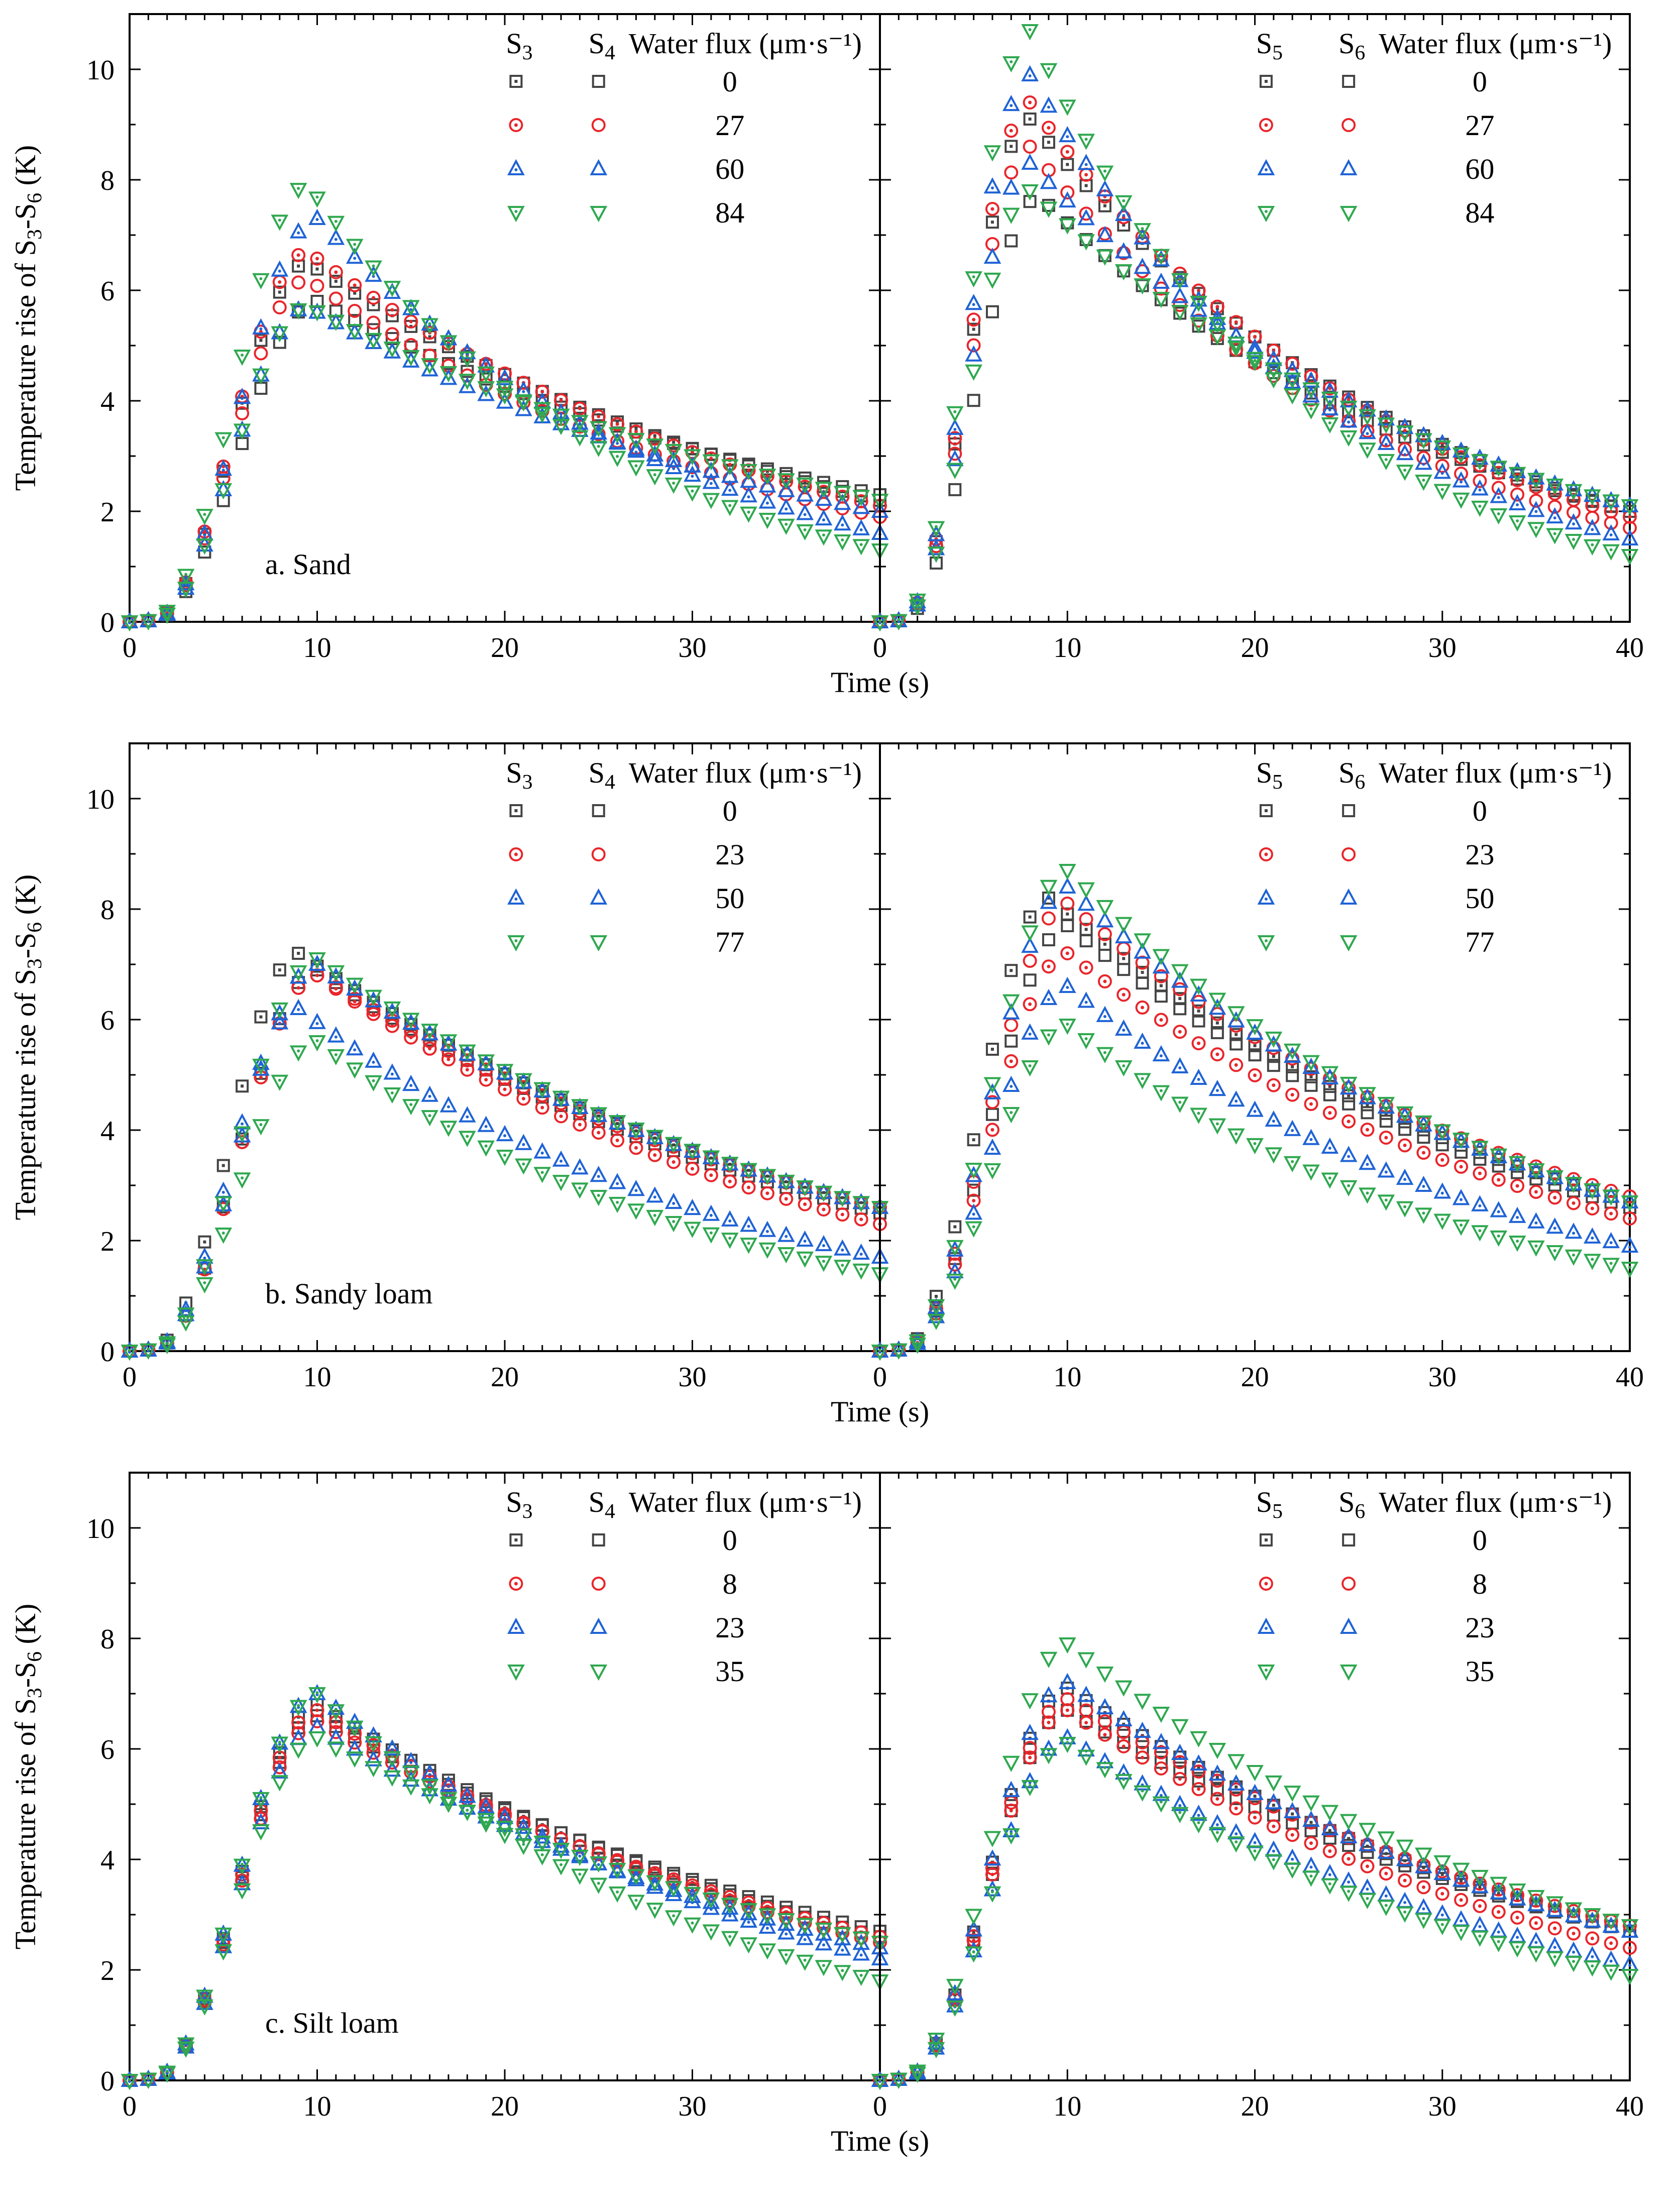  I want to click on legend-flux-value: 23, so click(729, 854).